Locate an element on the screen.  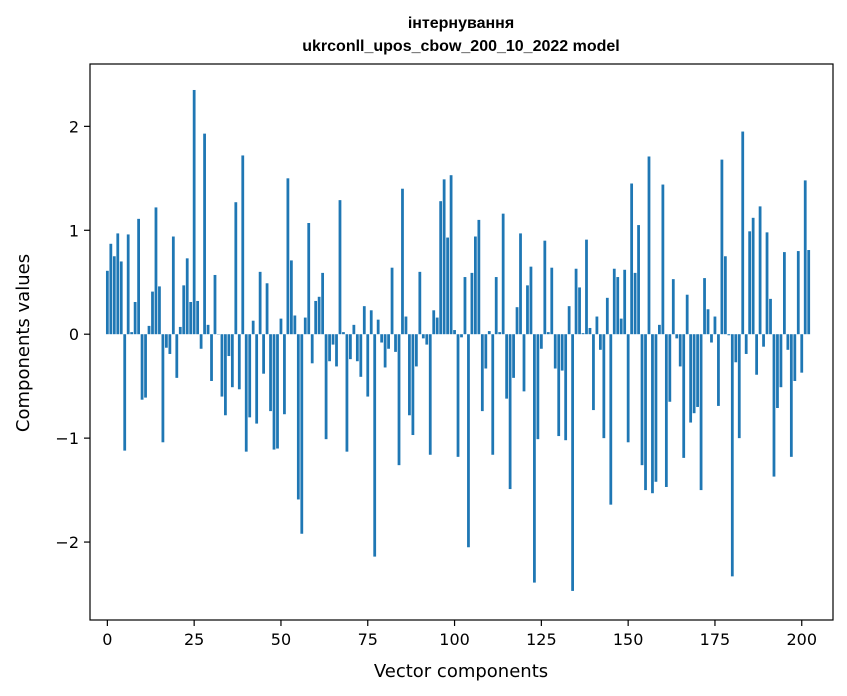
x-tick-label: 50 is located at coordinates (281, 639).